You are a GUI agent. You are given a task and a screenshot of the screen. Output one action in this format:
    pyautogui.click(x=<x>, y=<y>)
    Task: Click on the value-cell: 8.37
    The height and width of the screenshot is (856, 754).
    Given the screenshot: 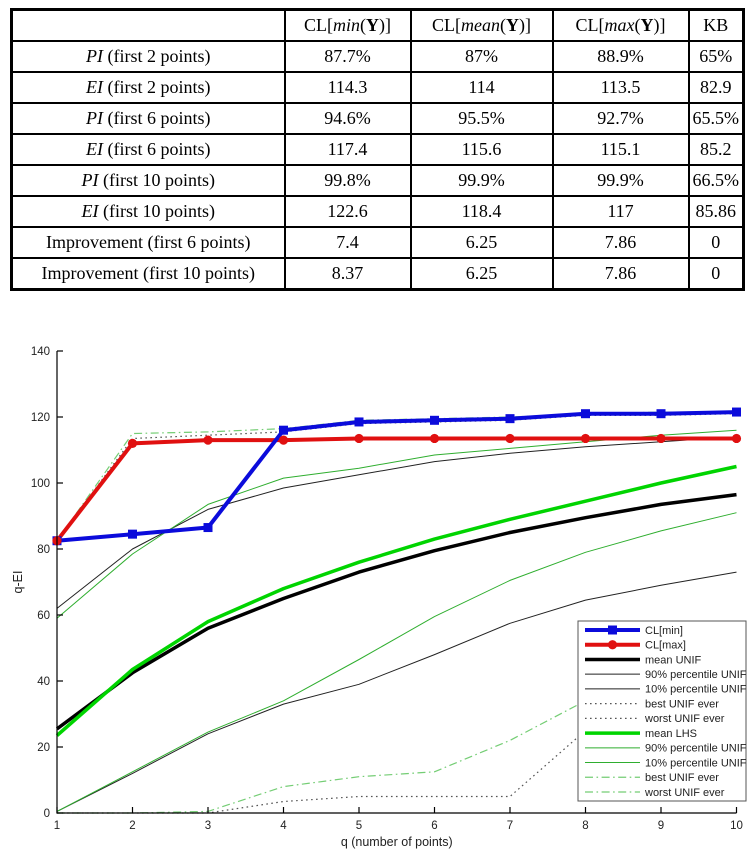 What is the action you would take?
    pyautogui.click(x=347, y=274)
    